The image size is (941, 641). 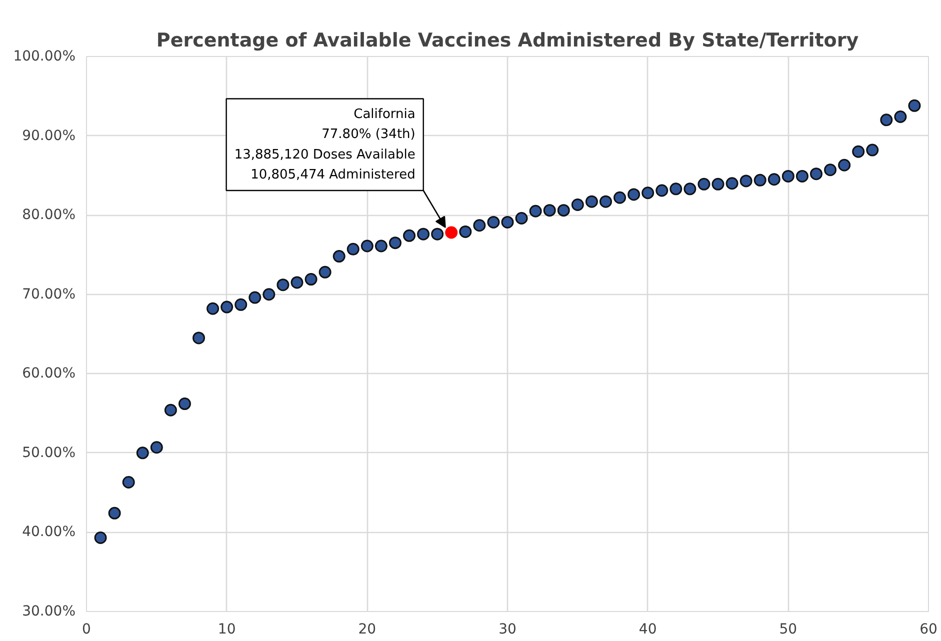 What do you see at coordinates (647, 630) in the screenshot?
I see `x-tick-label: 40` at bounding box center [647, 630].